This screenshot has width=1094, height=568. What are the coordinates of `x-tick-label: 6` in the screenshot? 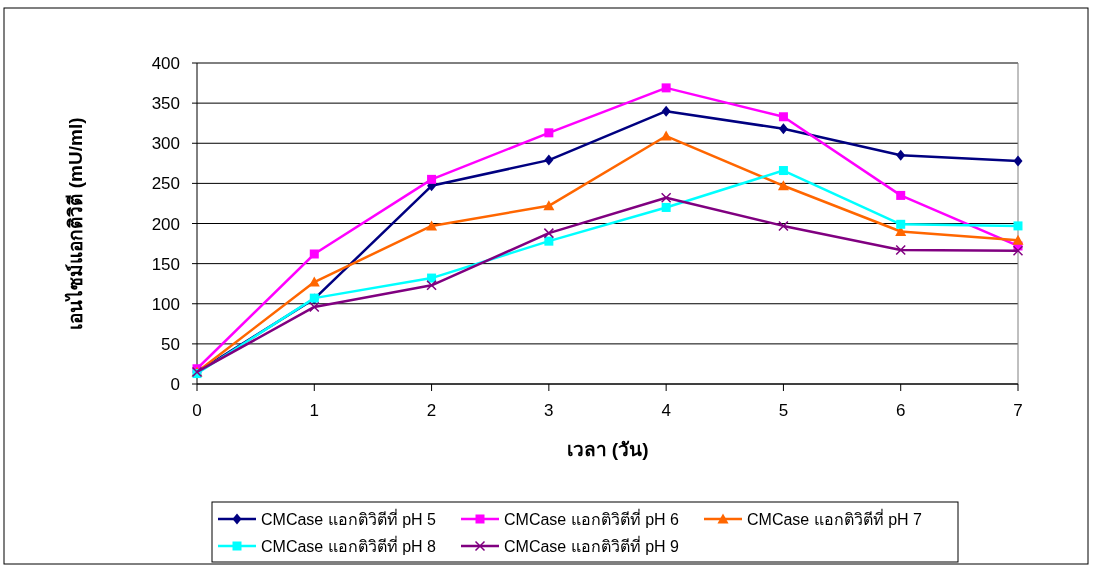 It's located at (900, 410).